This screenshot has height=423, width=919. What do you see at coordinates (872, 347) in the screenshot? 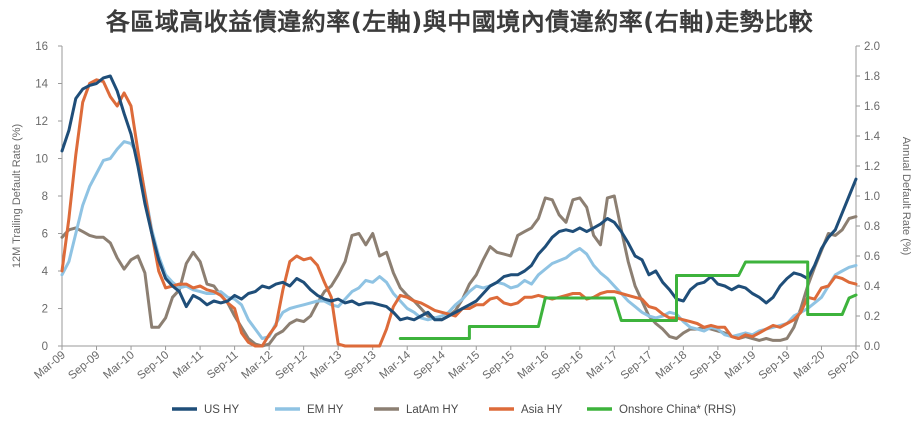
I see `y-right-tick-label: 0.0` at bounding box center [872, 347].